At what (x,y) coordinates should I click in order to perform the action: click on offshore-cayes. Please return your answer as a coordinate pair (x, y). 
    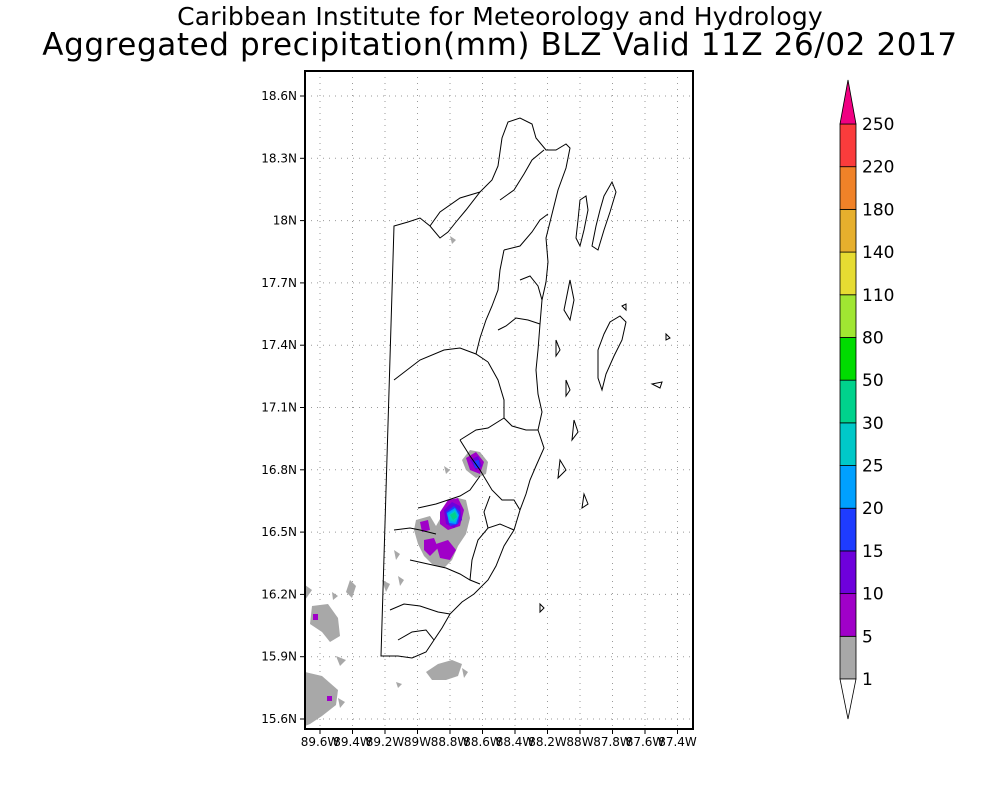
    Looking at the image, I should click on (605, 397).